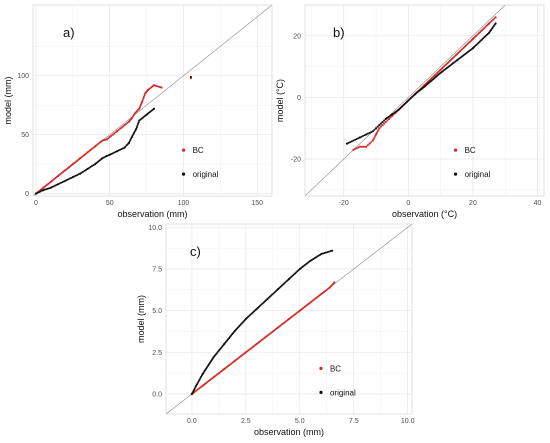  I want to click on x-axis-title: observation (mm), so click(152, 214).